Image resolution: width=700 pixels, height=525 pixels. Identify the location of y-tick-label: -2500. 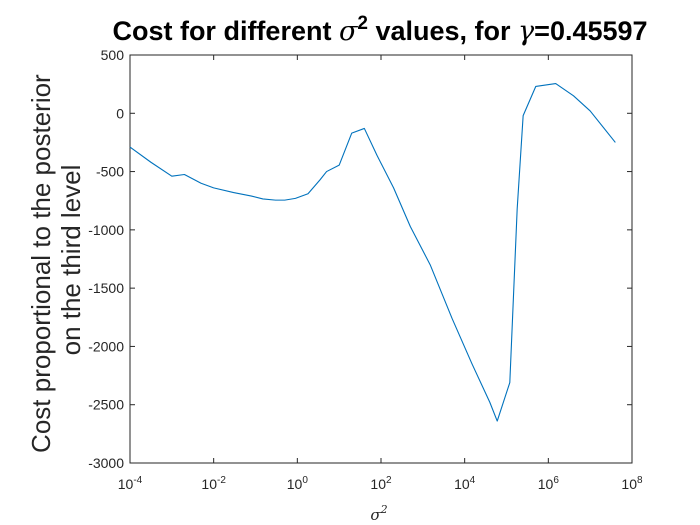
(106, 405).